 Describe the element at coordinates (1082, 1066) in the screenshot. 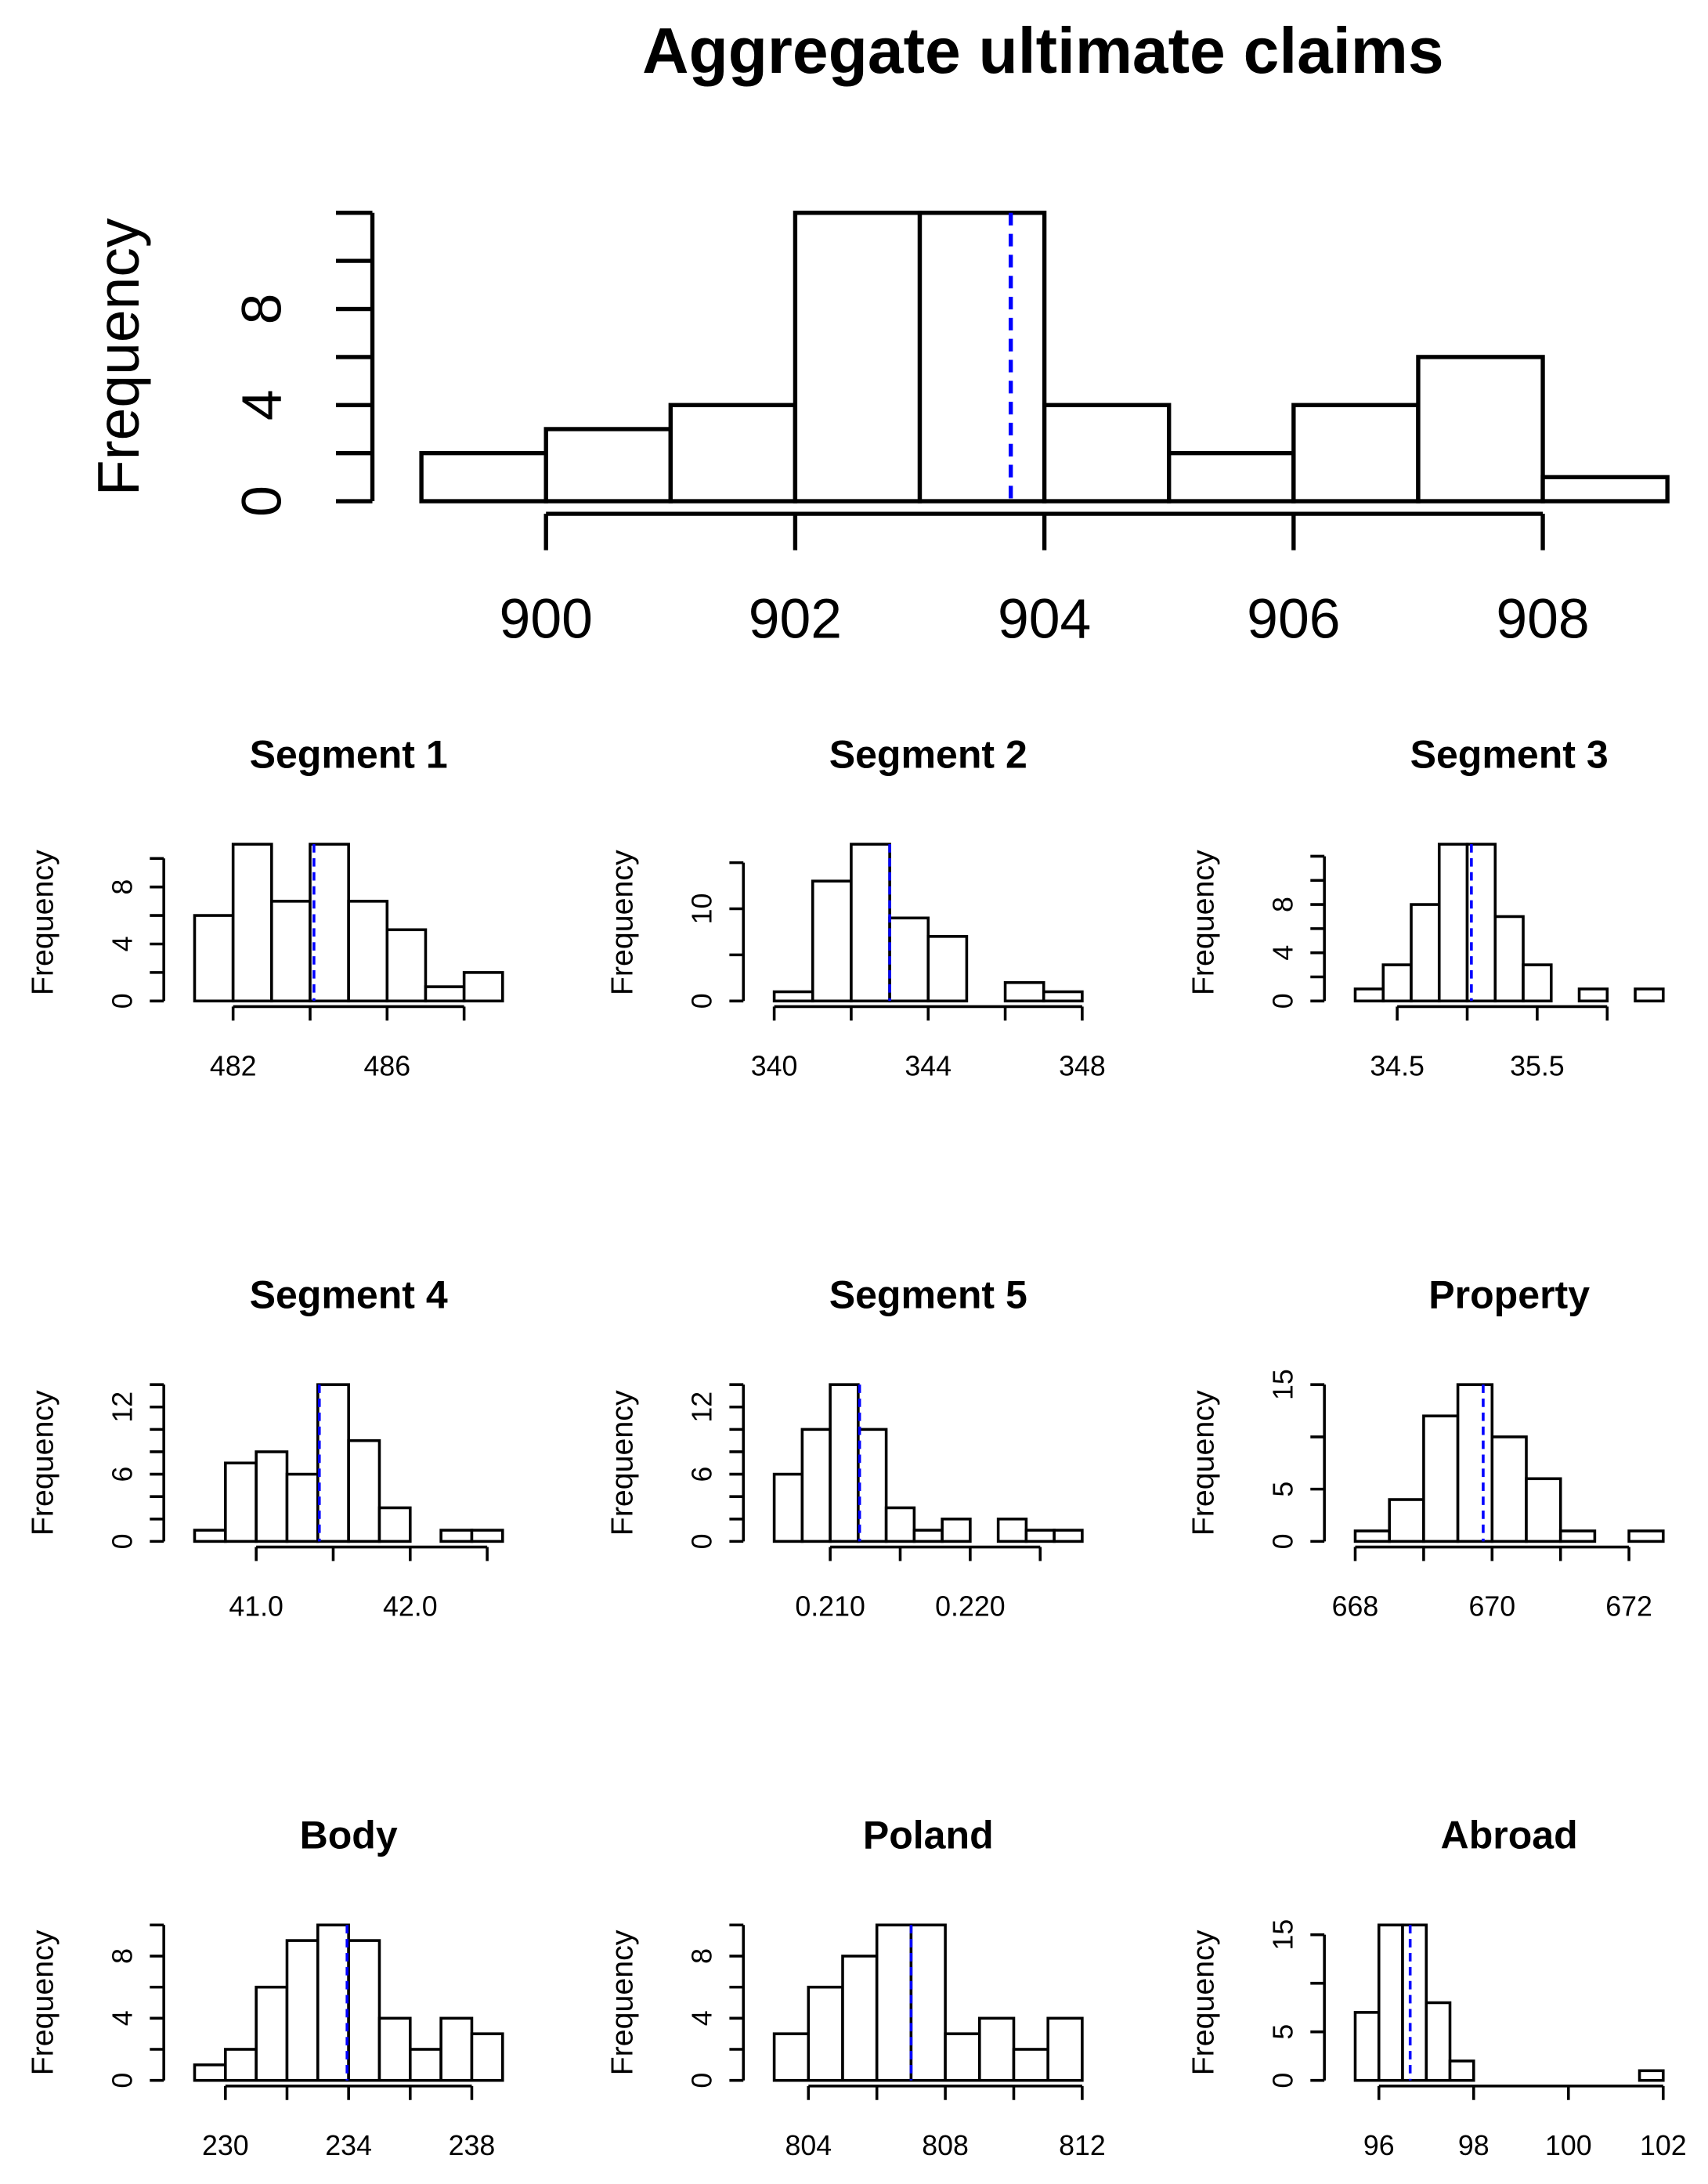

I see `x-tick-label: 348` at that location.